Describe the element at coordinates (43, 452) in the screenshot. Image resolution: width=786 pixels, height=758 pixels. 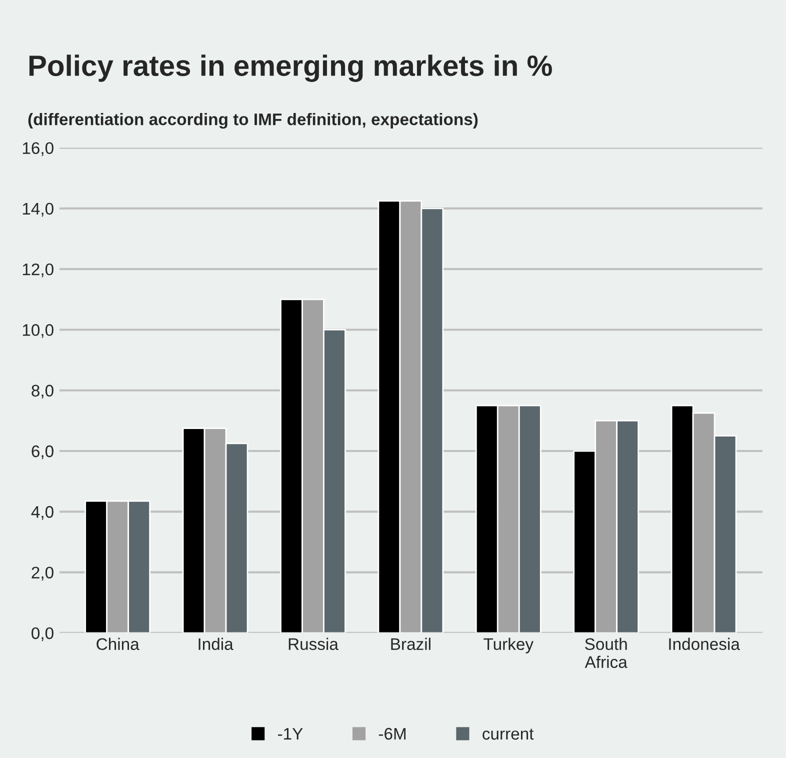
I see `y-tick-label: 6,0` at that location.